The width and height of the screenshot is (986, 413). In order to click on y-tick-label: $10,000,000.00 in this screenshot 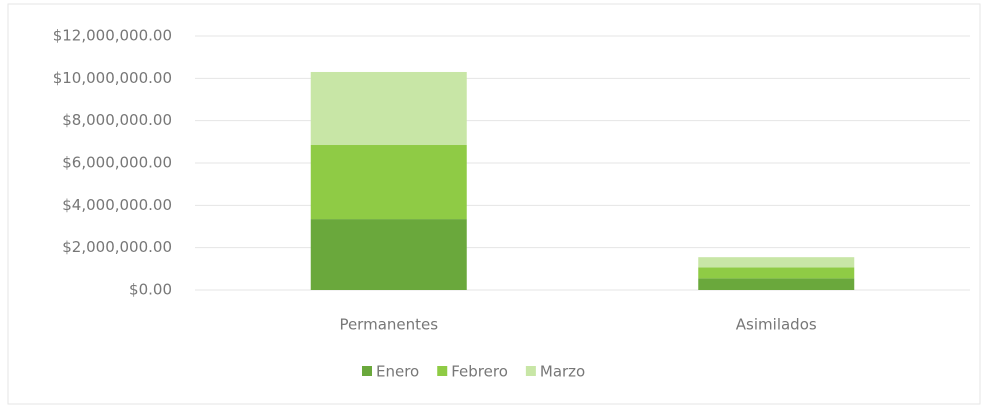, I will do `click(112, 78)`.